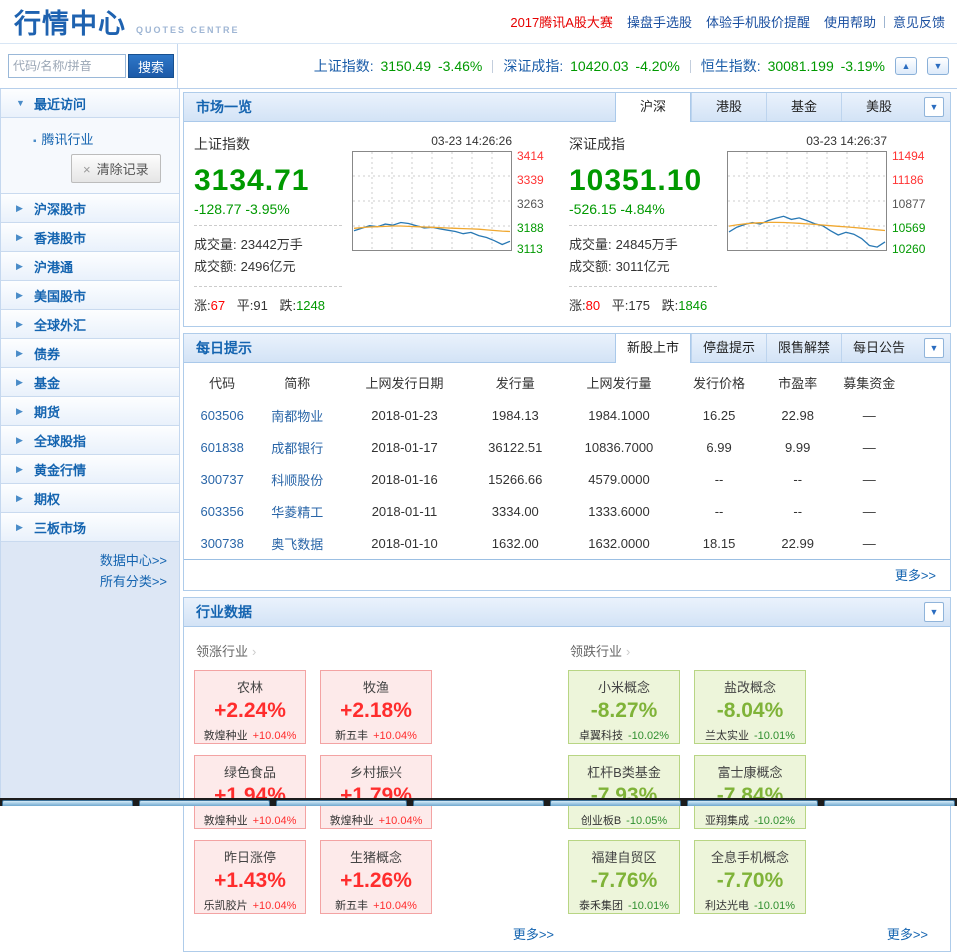  Describe the element at coordinates (750, 772) in the screenshot. I see `tile-name: 富士康概念` at that location.